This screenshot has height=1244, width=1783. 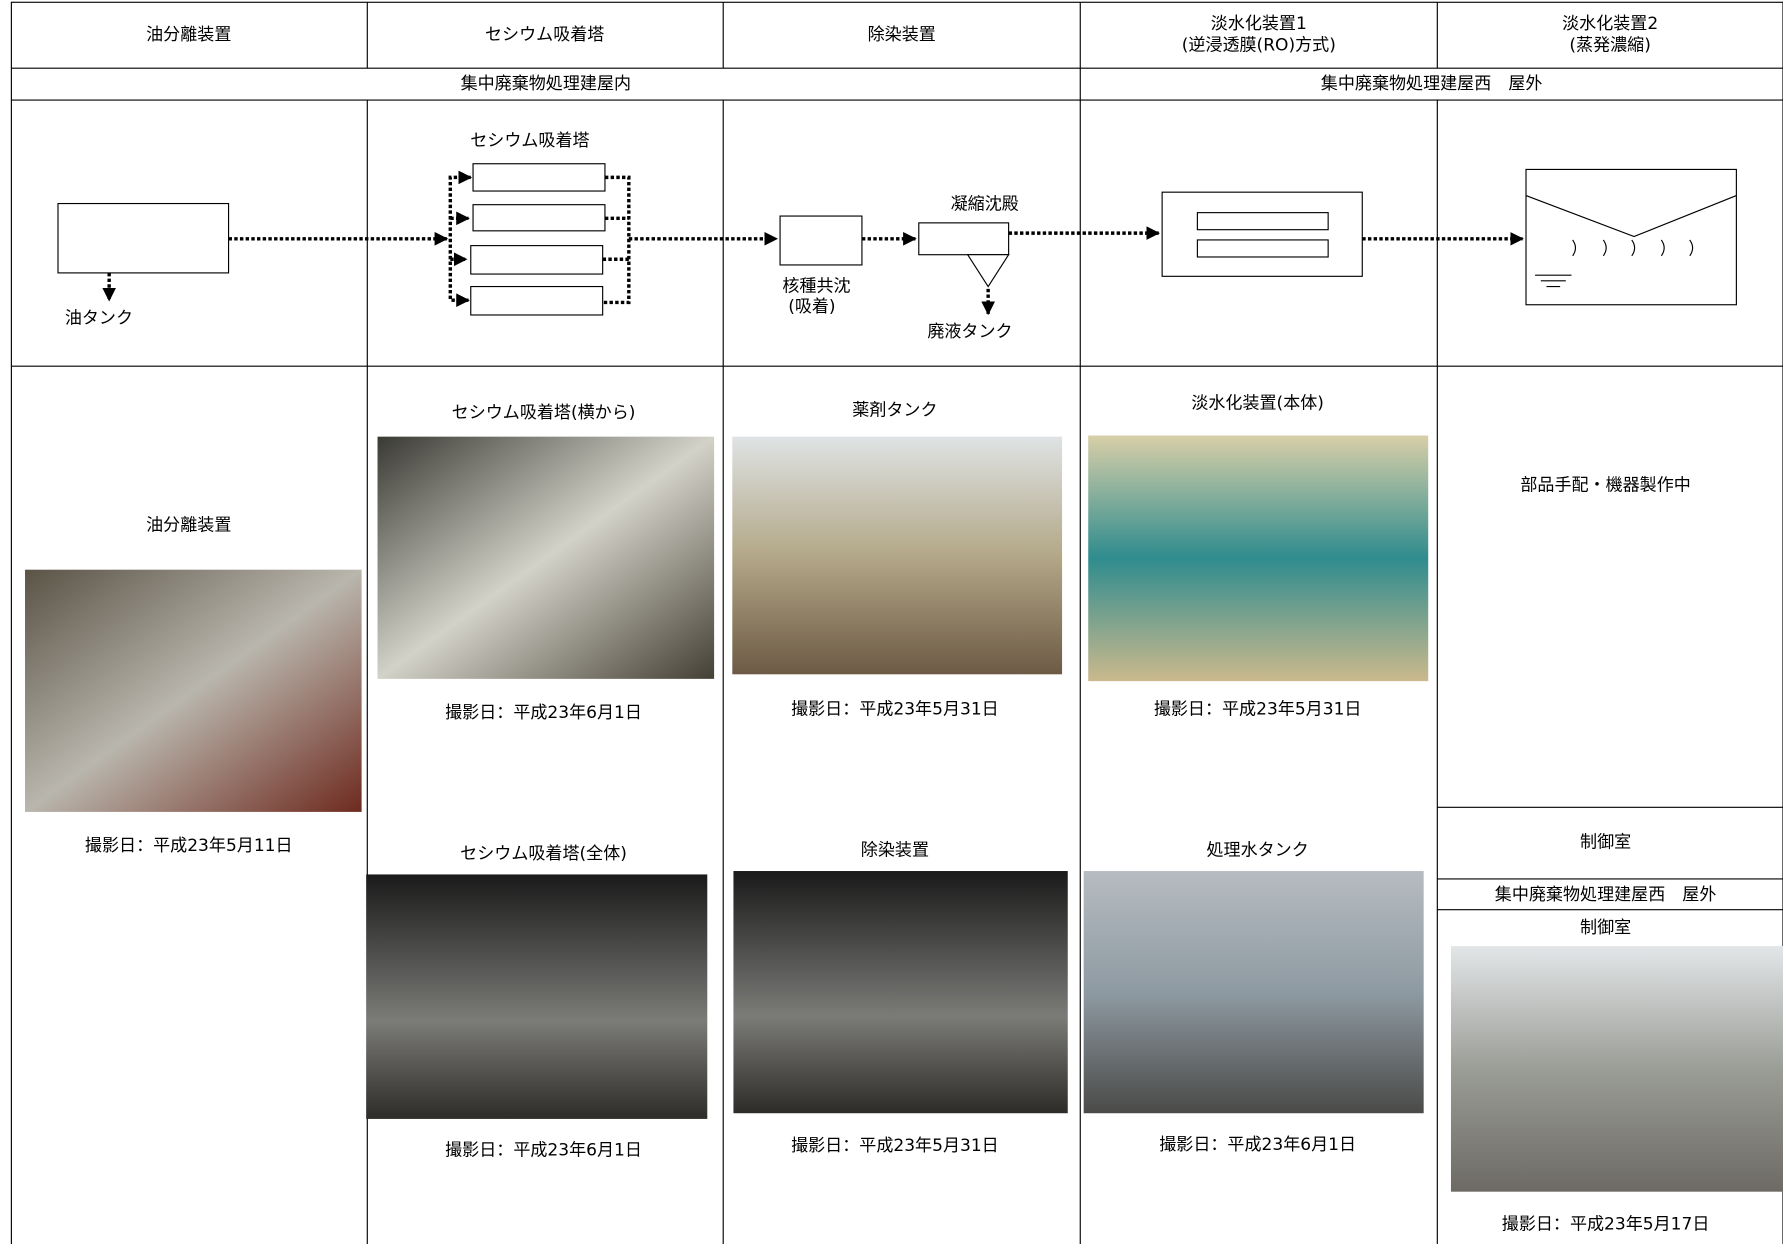 What do you see at coordinates (1259, 24) in the screenshot?
I see `header: 淡水化装置1` at bounding box center [1259, 24].